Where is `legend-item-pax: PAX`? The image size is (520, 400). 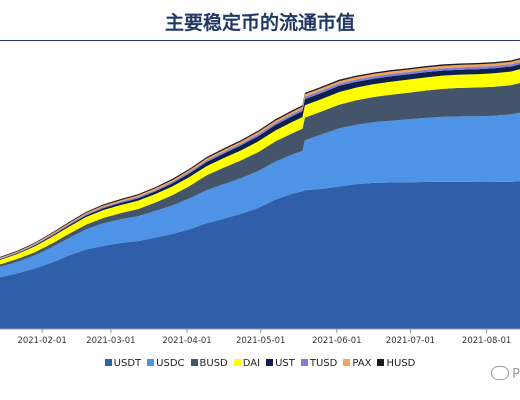 legend-item-pax: PAX is located at coordinates (357, 363).